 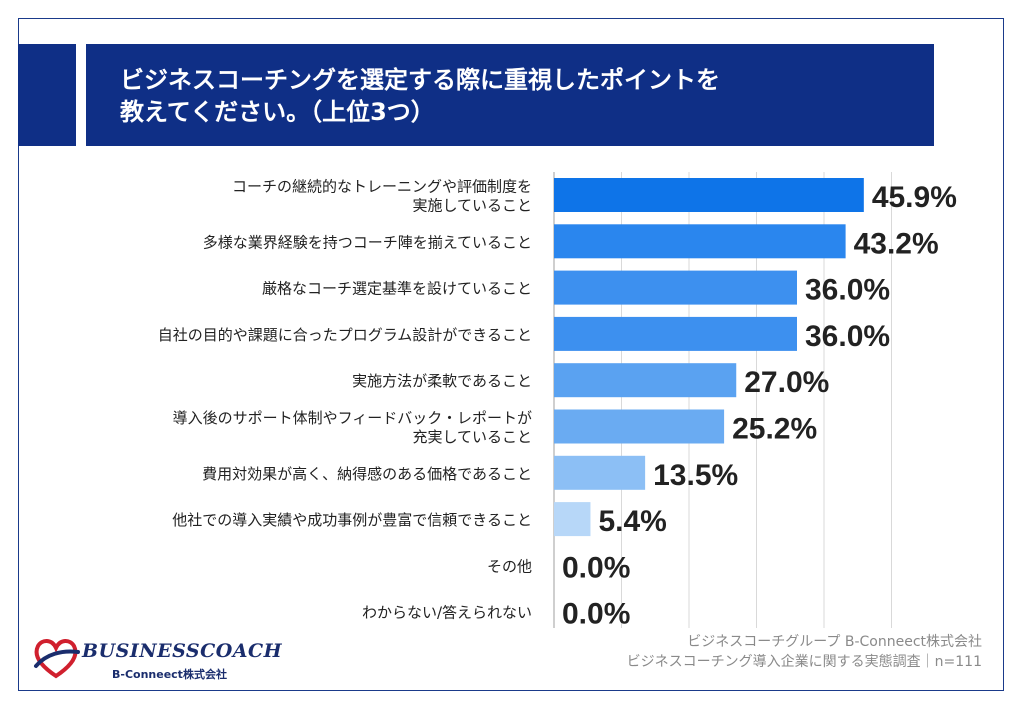 What do you see at coordinates (367, 474) in the screenshot?
I see `category-label: 費用対効果が高く、納得感のある価格であること` at bounding box center [367, 474].